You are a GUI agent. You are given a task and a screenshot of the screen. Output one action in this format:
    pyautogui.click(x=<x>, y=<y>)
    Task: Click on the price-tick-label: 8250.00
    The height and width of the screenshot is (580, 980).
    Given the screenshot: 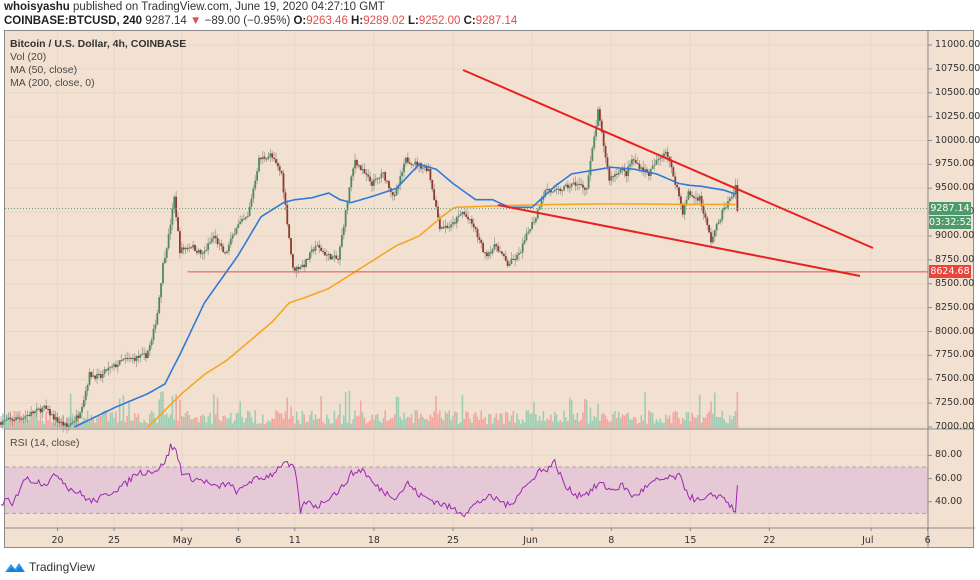 What is the action you would take?
    pyautogui.click(x=955, y=307)
    